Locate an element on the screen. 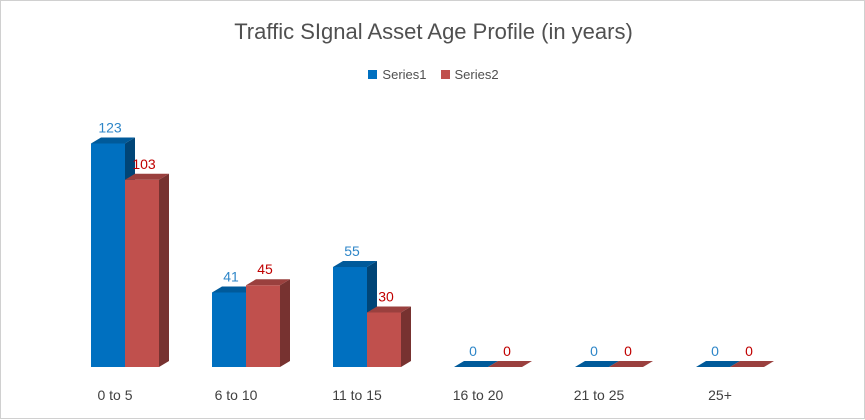 Image resolution: width=865 pixels, height=420 pixels. data-label-series1-5: 0 is located at coordinates (715, 351).